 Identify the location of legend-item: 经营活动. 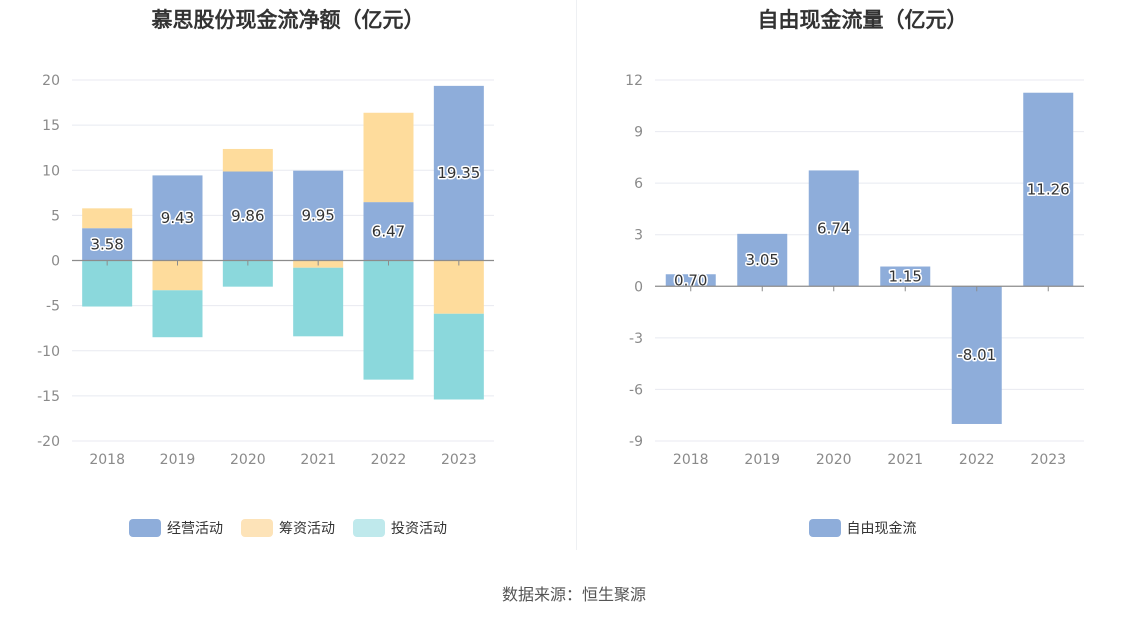
(176, 528).